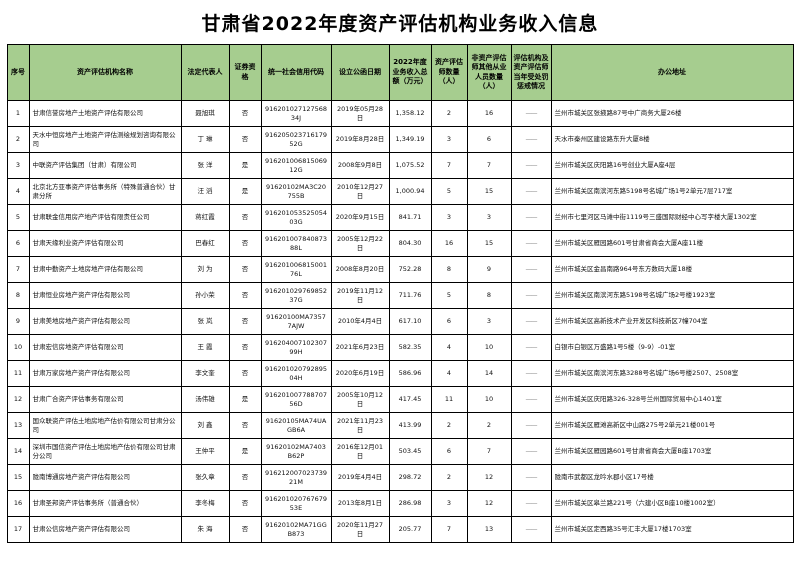 This screenshot has height=566, width=800. I want to click on cell-other_staff: 12, so click(489, 477).